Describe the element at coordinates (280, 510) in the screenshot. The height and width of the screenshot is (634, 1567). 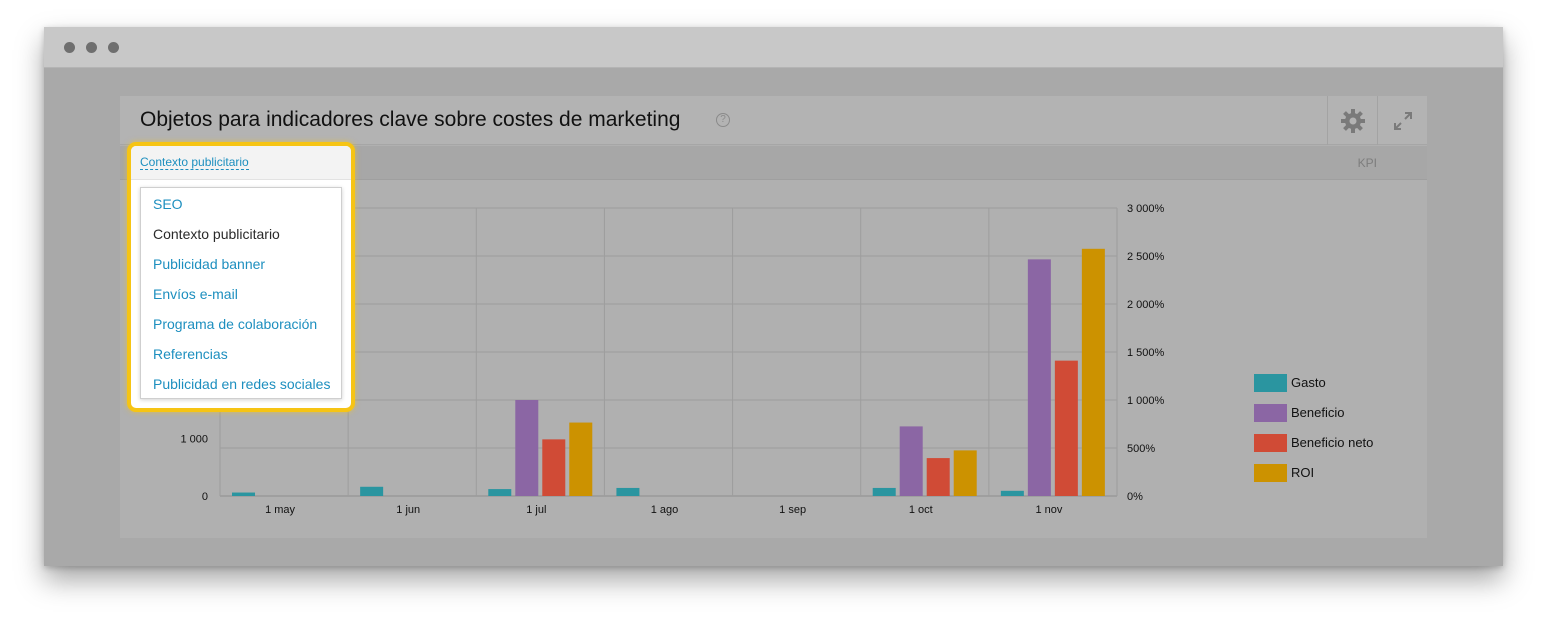
I see `x-axis-tick-label: 1 may` at that location.